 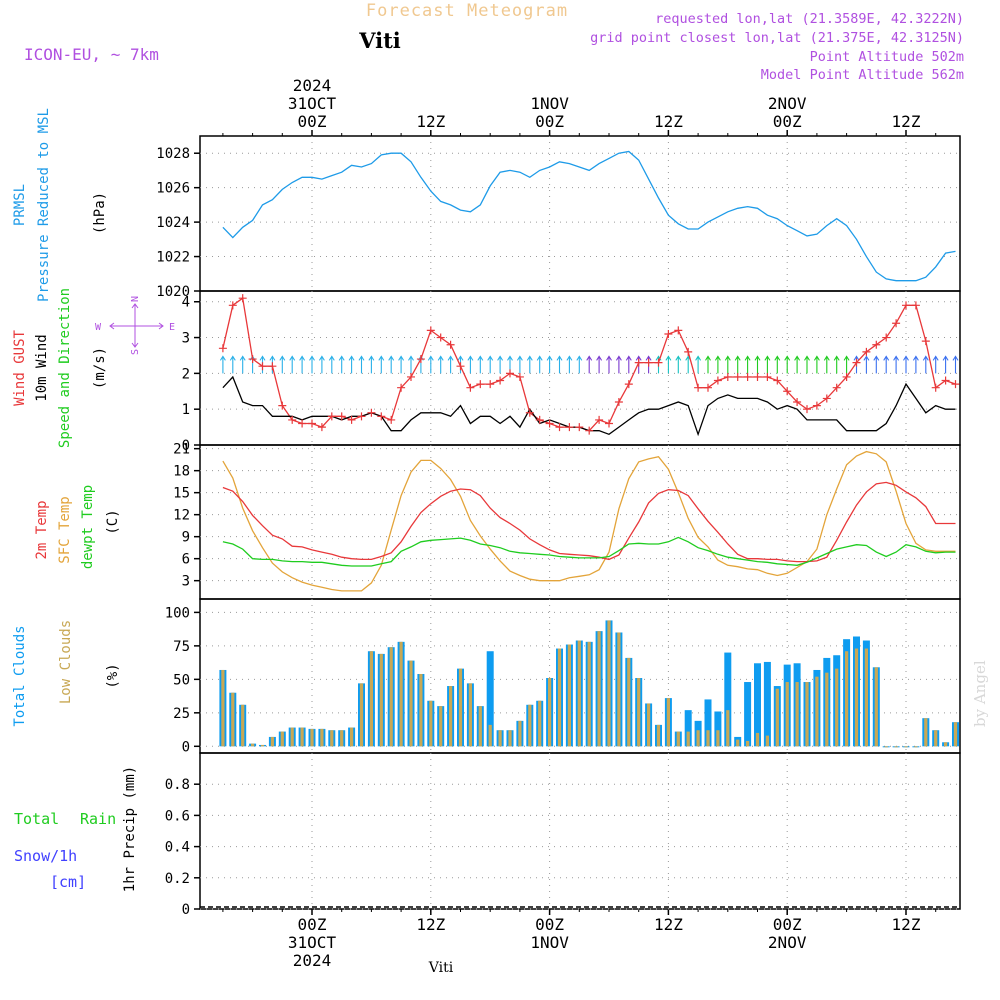 I want to click on temperature-ytick-label: 21, so click(x=181, y=450).